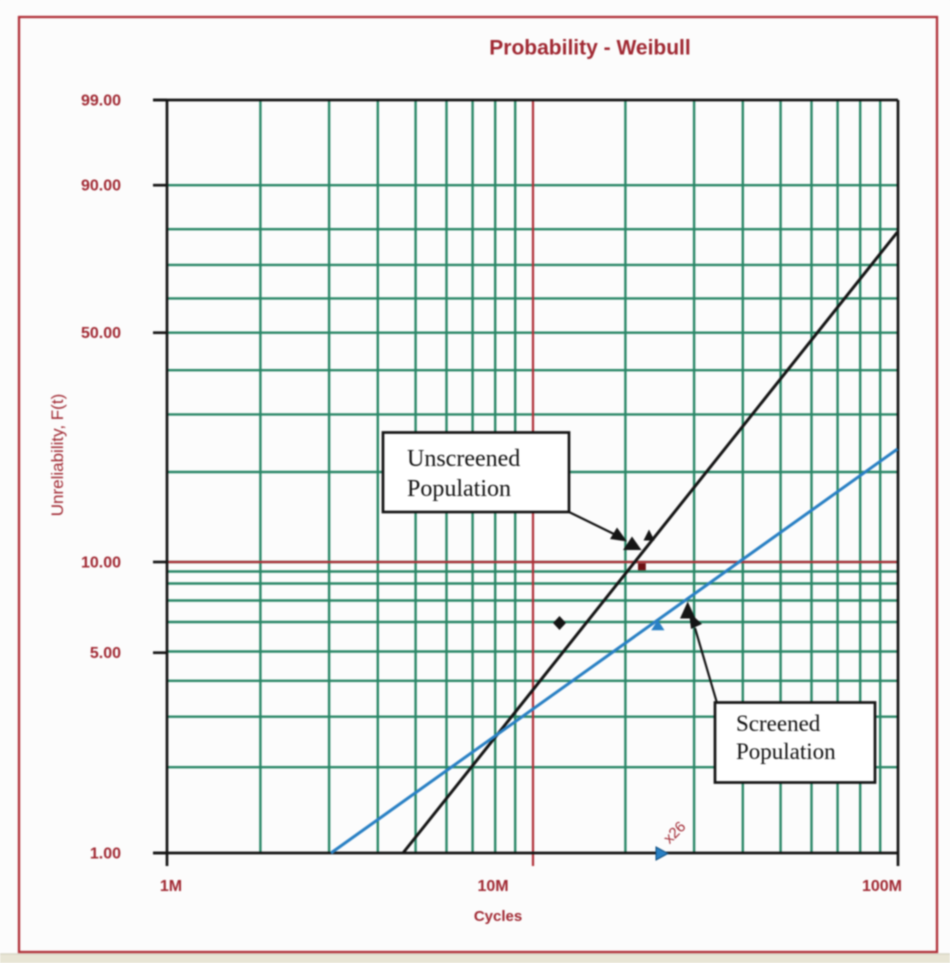 The height and width of the screenshot is (963, 950). I want to click on svg-text: Unreliability, F(t), so click(57, 455).